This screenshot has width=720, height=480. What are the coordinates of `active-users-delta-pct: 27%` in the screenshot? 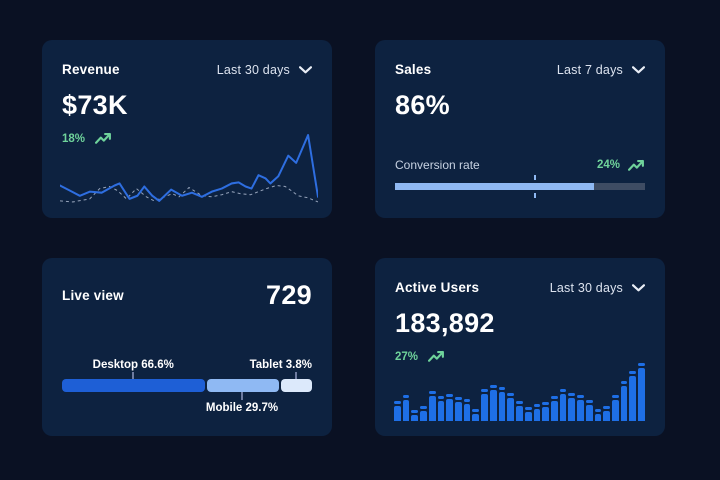 It's located at (407, 356).